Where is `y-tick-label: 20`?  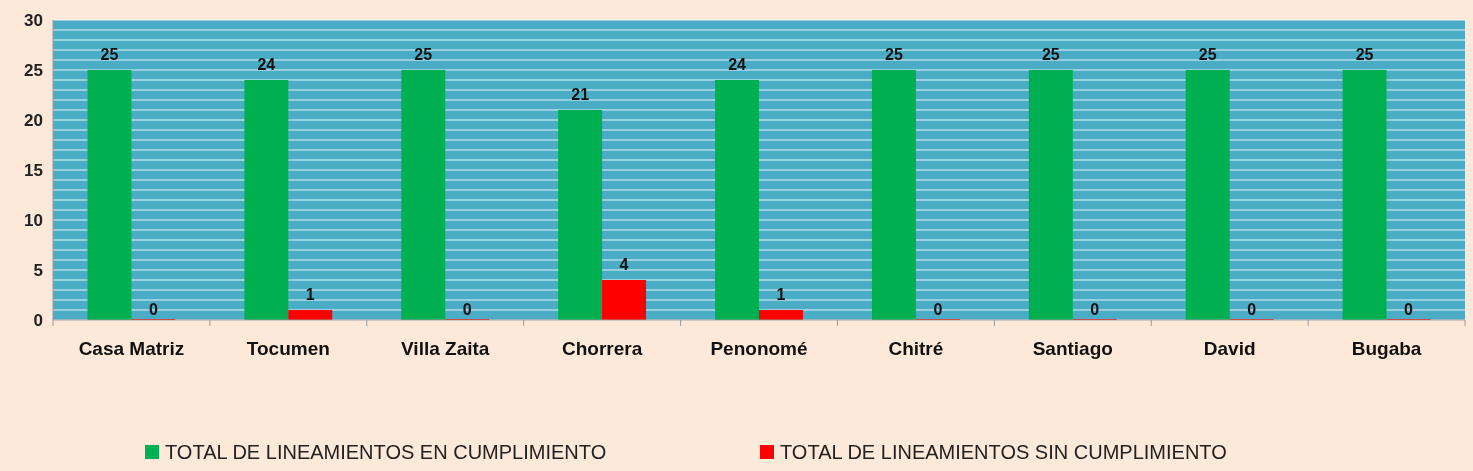
y-tick-label: 20 is located at coordinates (33, 120).